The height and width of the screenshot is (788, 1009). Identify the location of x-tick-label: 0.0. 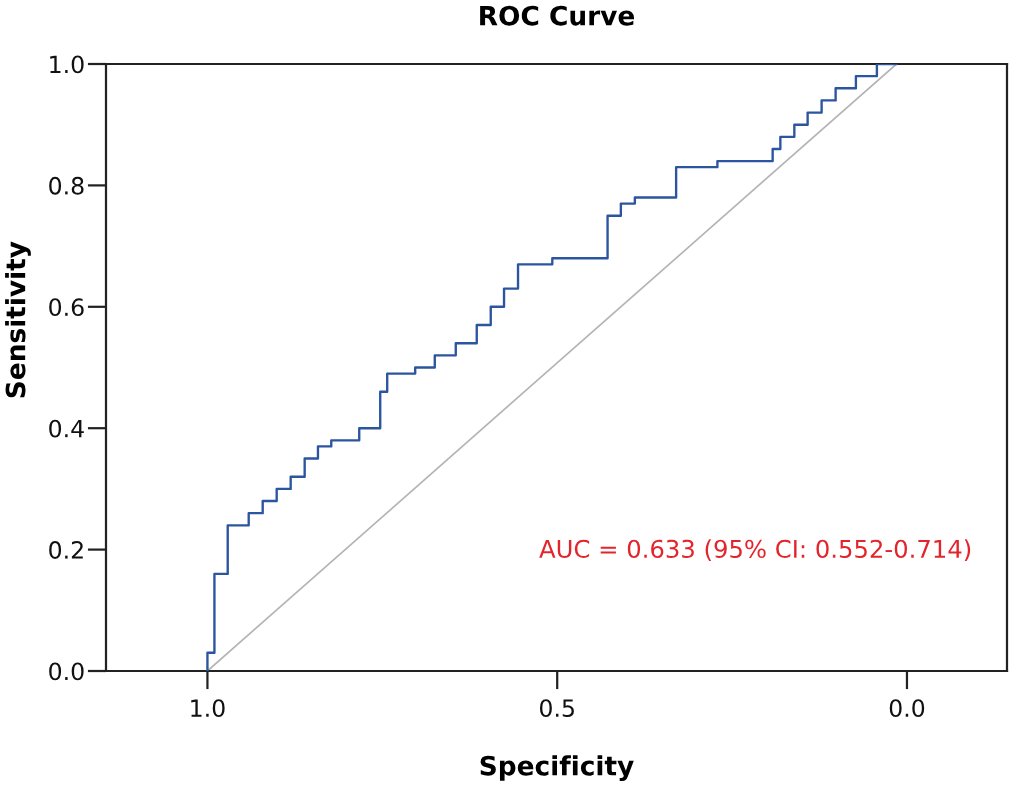
(907, 708).